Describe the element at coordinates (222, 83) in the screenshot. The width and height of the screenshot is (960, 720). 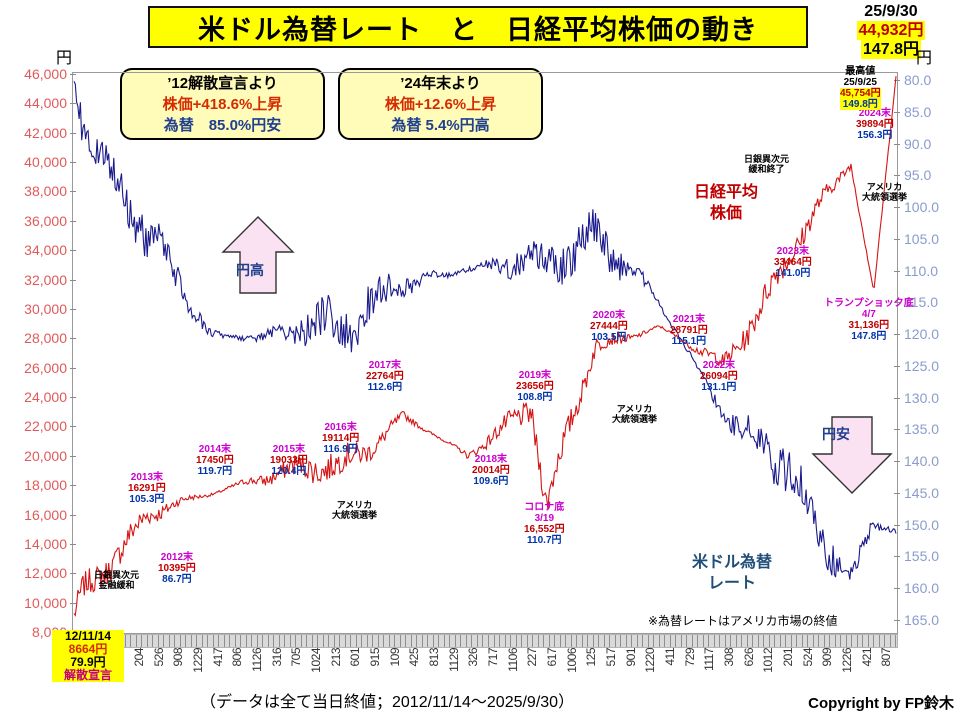
I see `summary-box-1-line1: ’12解散宣言より` at that location.